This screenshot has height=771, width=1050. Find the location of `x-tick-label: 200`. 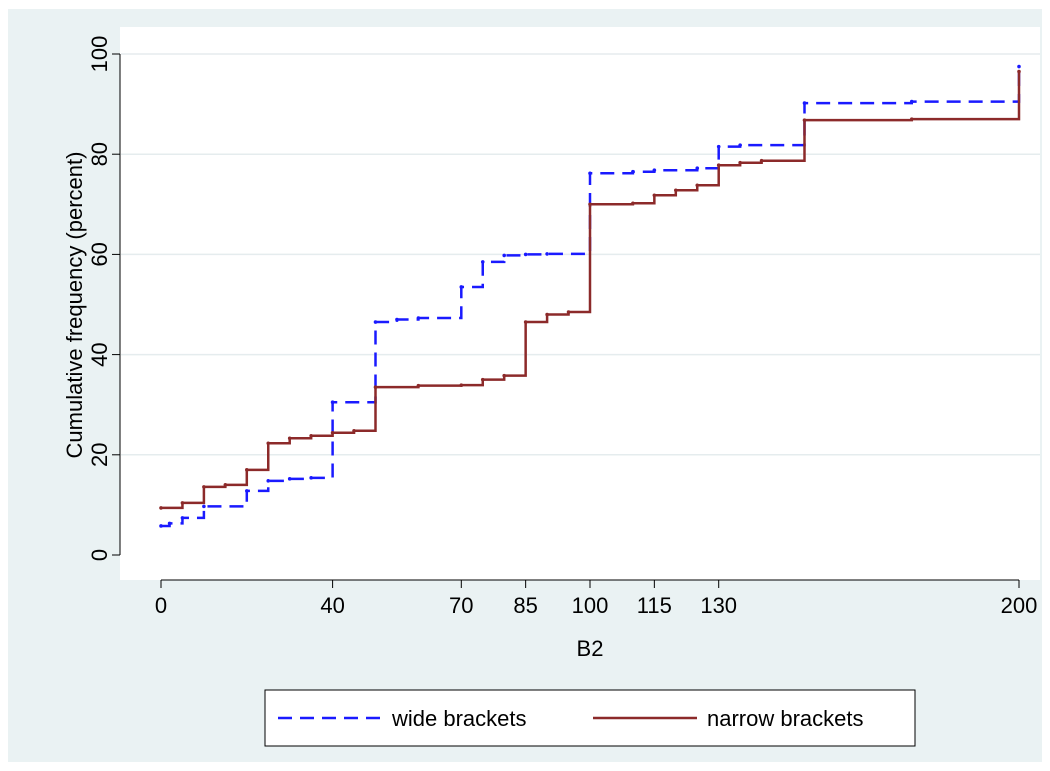

x-tick-label: 200 is located at coordinates (1019, 605).